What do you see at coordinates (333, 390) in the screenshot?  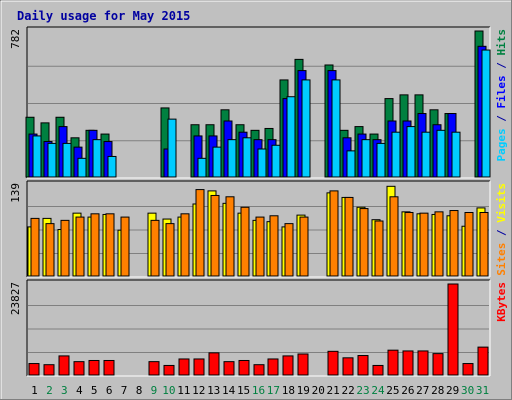 I see `day-label-21: 21` at bounding box center [333, 390].